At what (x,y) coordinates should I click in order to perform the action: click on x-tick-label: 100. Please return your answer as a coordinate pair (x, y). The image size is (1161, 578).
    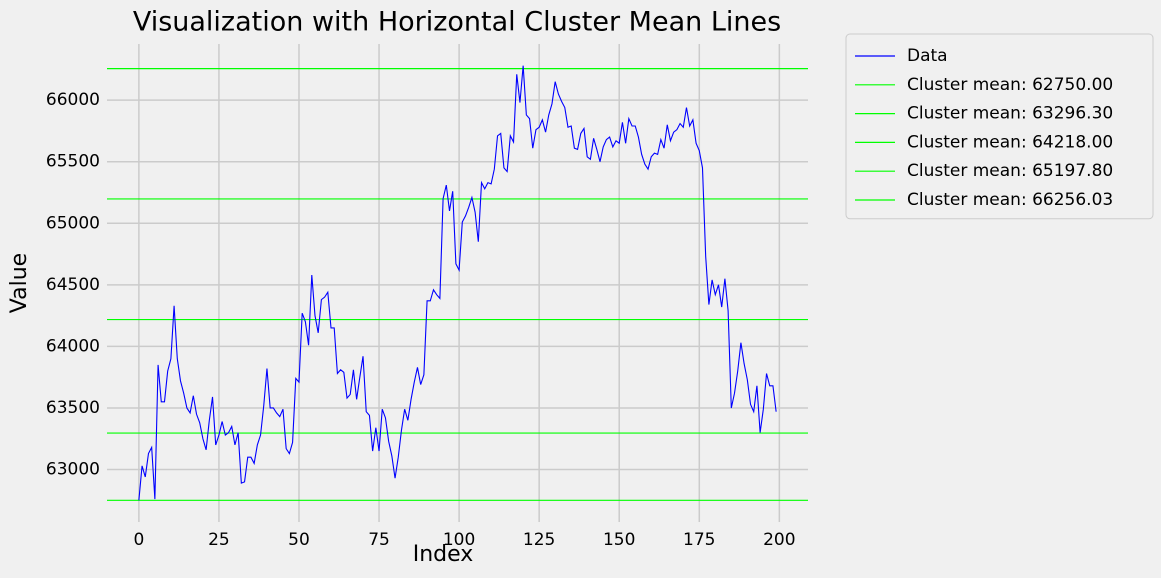
    Looking at the image, I should click on (459, 540).